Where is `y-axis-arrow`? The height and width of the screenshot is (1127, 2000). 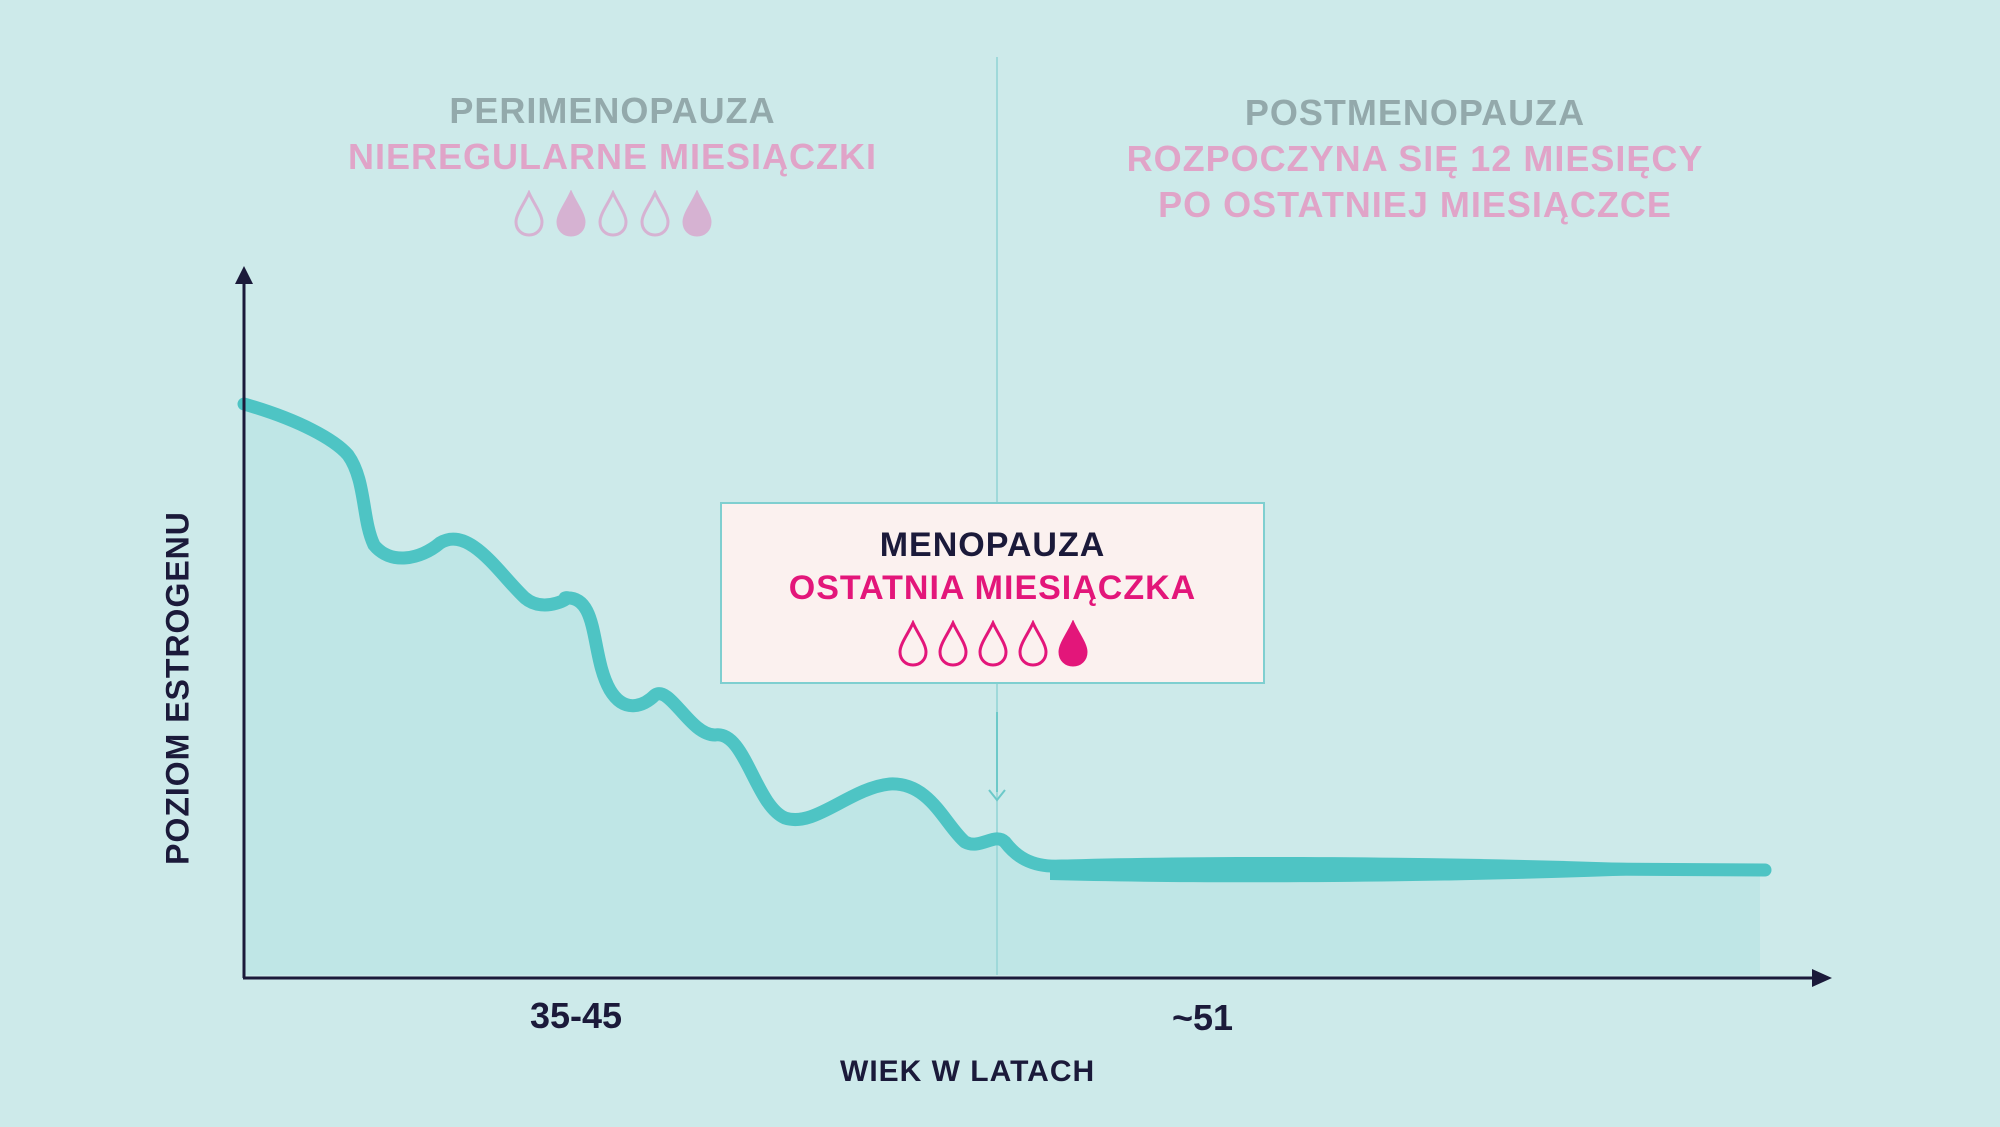
y-axis-arrow is located at coordinates (244, 275).